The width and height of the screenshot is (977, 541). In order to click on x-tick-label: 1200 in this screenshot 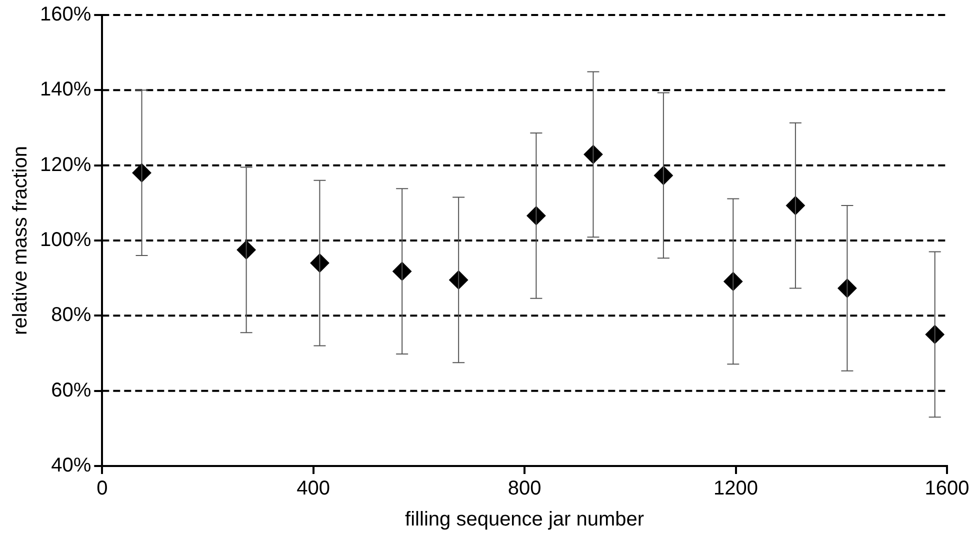, I will do `click(736, 489)`.